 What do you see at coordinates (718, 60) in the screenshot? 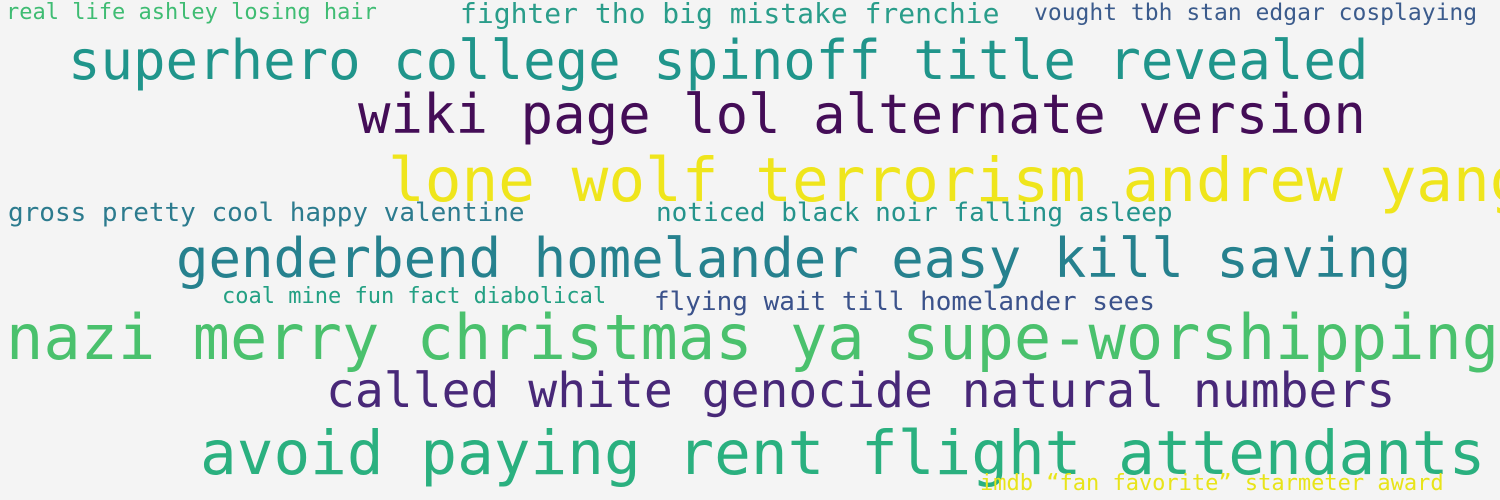
I see `phrase-3: superhero college spinoff title revealed` at bounding box center [718, 60].